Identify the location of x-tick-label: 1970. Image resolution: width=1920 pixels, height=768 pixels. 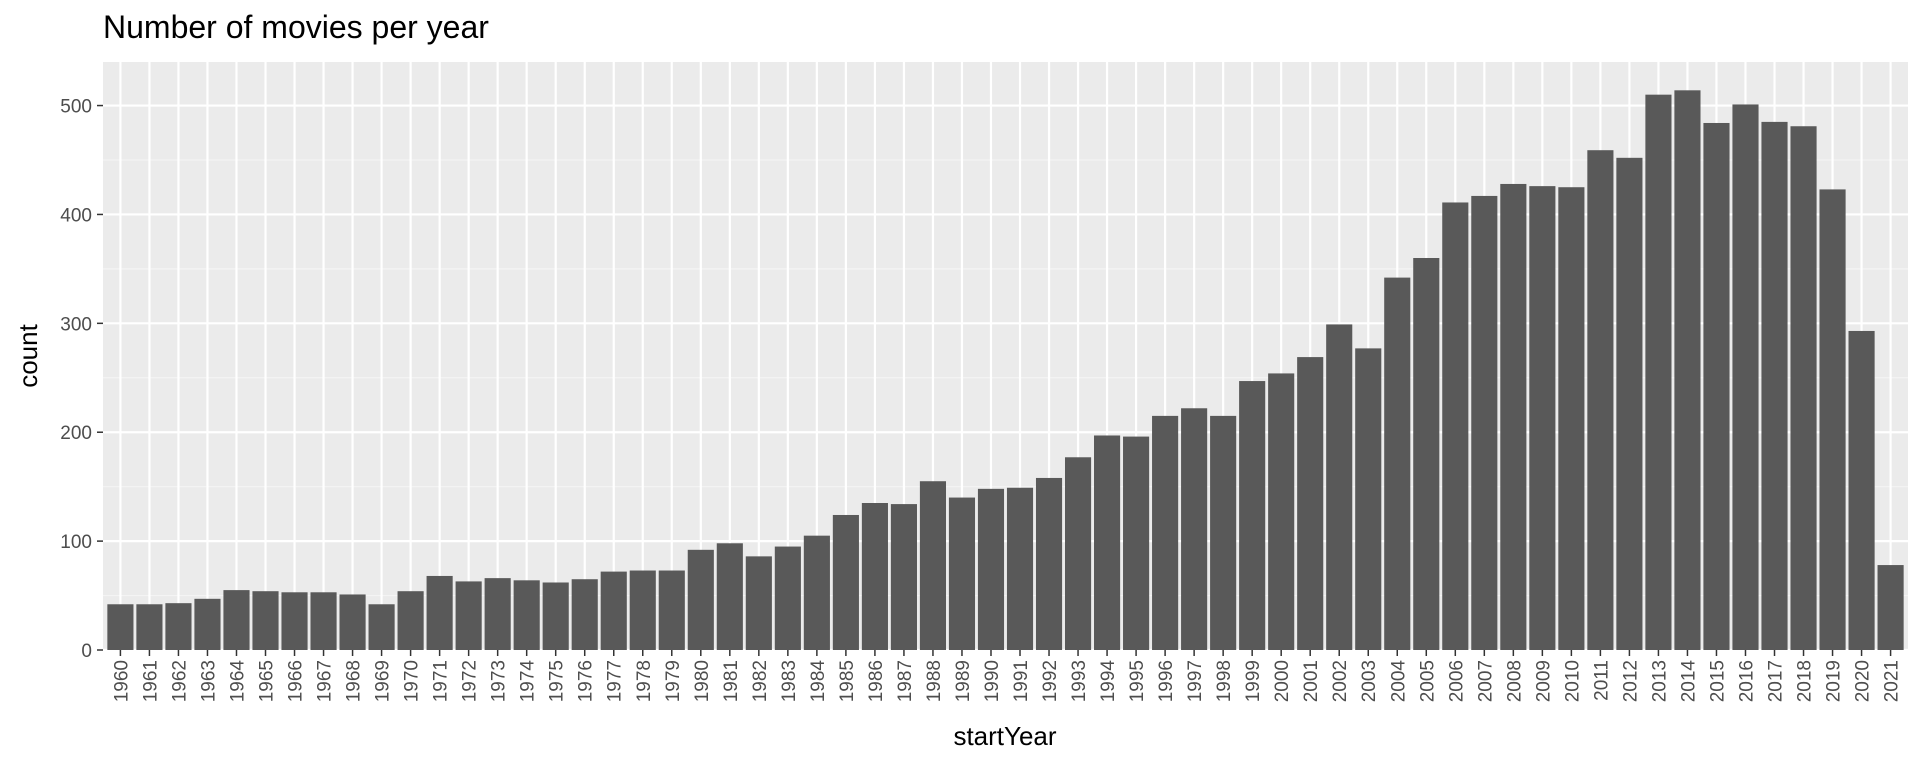
(412, 681).